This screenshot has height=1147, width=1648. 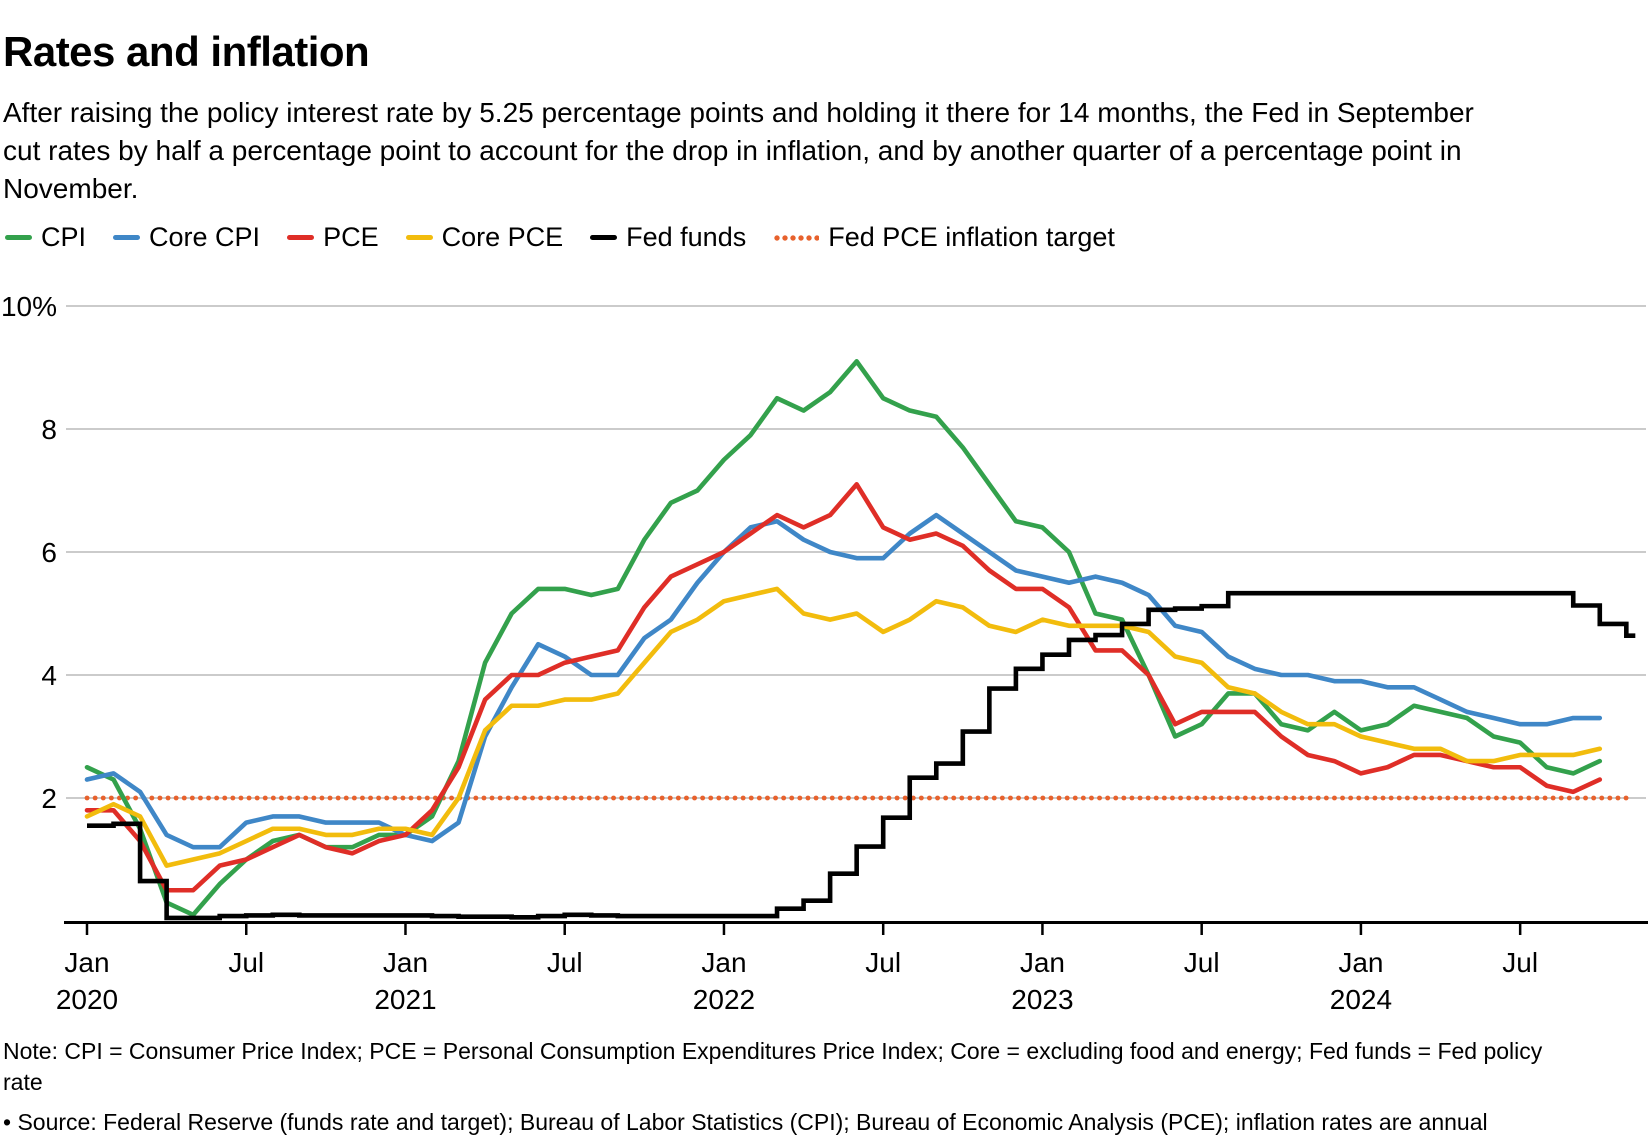 I want to click on legend-label: Fed PCE inflation target, so click(x=971, y=237).